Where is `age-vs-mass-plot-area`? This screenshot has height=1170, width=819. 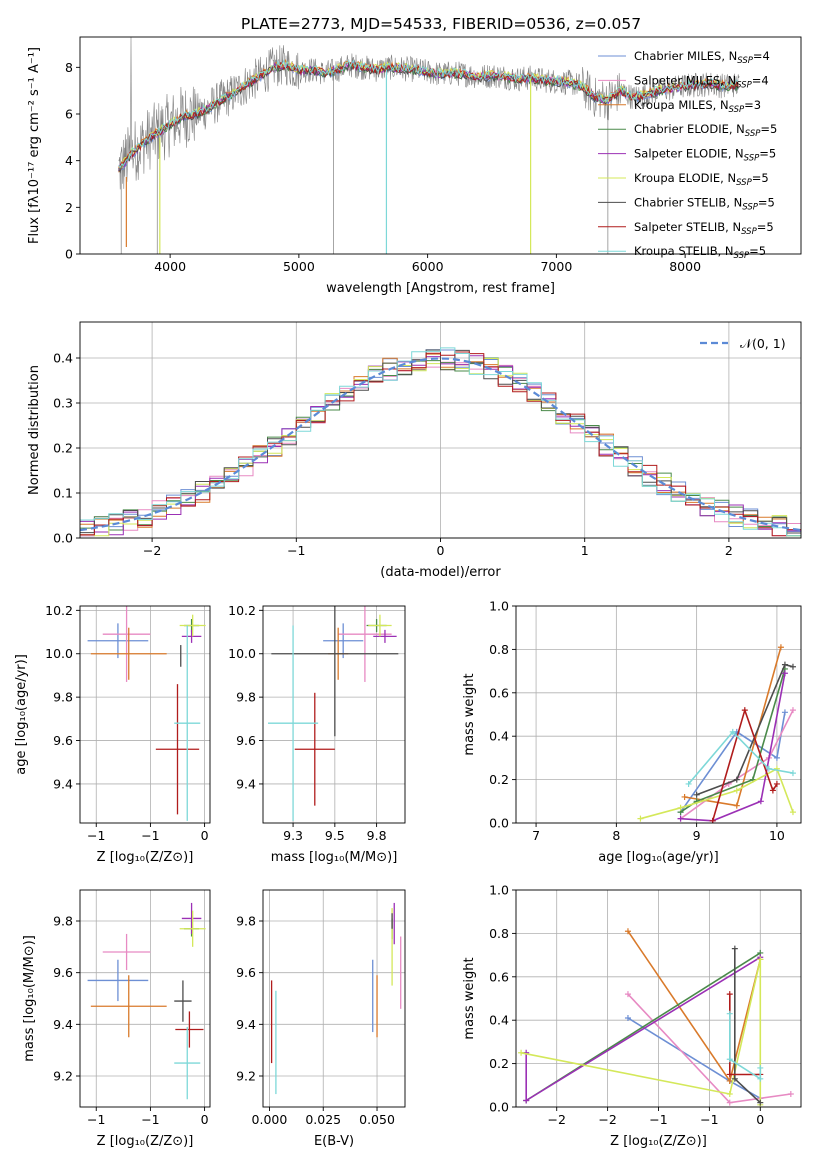
age-vs-mass-plot-area is located at coordinates (333, 713).